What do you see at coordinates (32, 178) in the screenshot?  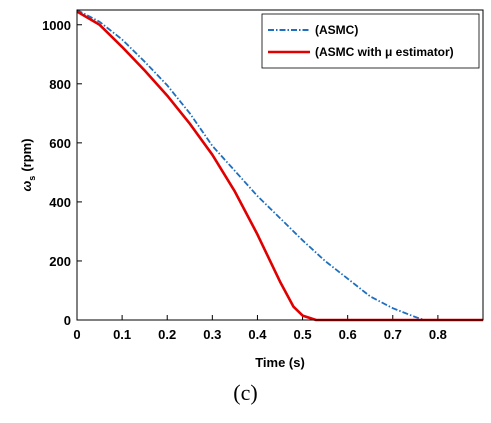 I see `y-axis-subscript: s` at bounding box center [32, 178].